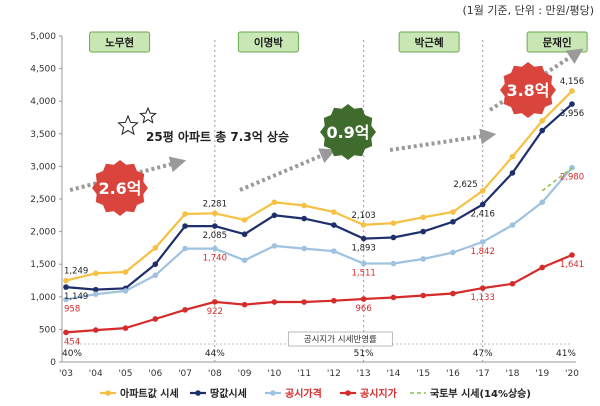 This screenshot has width=600, height=406. What do you see at coordinates (274, 374) in the screenshot?
I see `x-tick-label: '10` at bounding box center [274, 374].